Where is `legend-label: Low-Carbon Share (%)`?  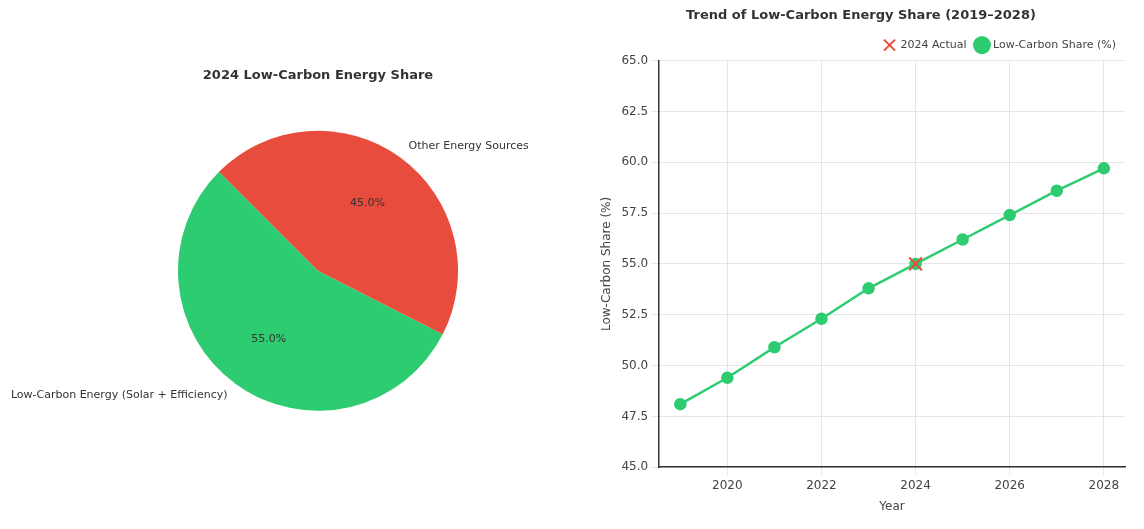 legend-label: Low-Carbon Share (%) is located at coordinates (1054, 44).